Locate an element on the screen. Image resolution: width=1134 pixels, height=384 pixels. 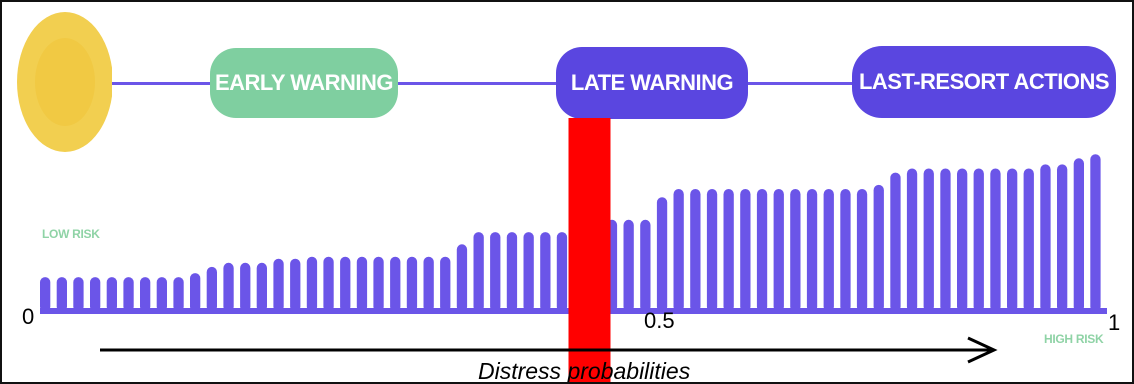
axis-max-label: 1 is located at coordinates (1114, 323).